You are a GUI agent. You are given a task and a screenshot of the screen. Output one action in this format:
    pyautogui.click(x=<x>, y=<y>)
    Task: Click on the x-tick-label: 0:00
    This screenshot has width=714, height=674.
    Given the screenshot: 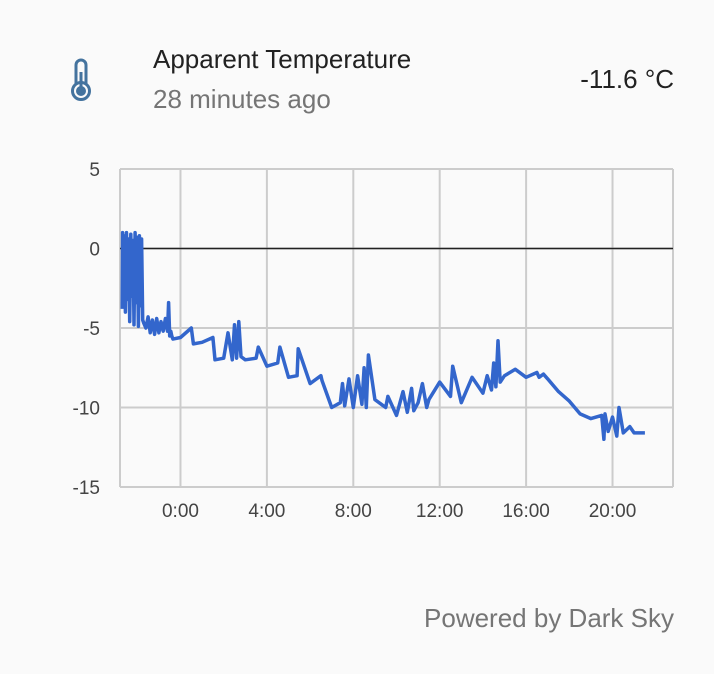 What is the action you would take?
    pyautogui.click(x=180, y=511)
    